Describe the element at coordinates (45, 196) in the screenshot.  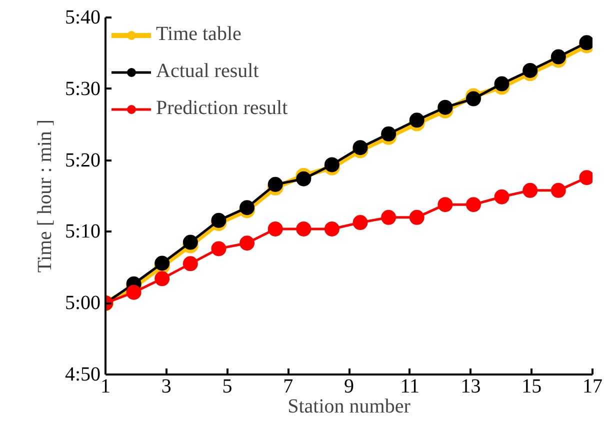
I see `y-axis-title: Time [ hour : min ]` at that location.